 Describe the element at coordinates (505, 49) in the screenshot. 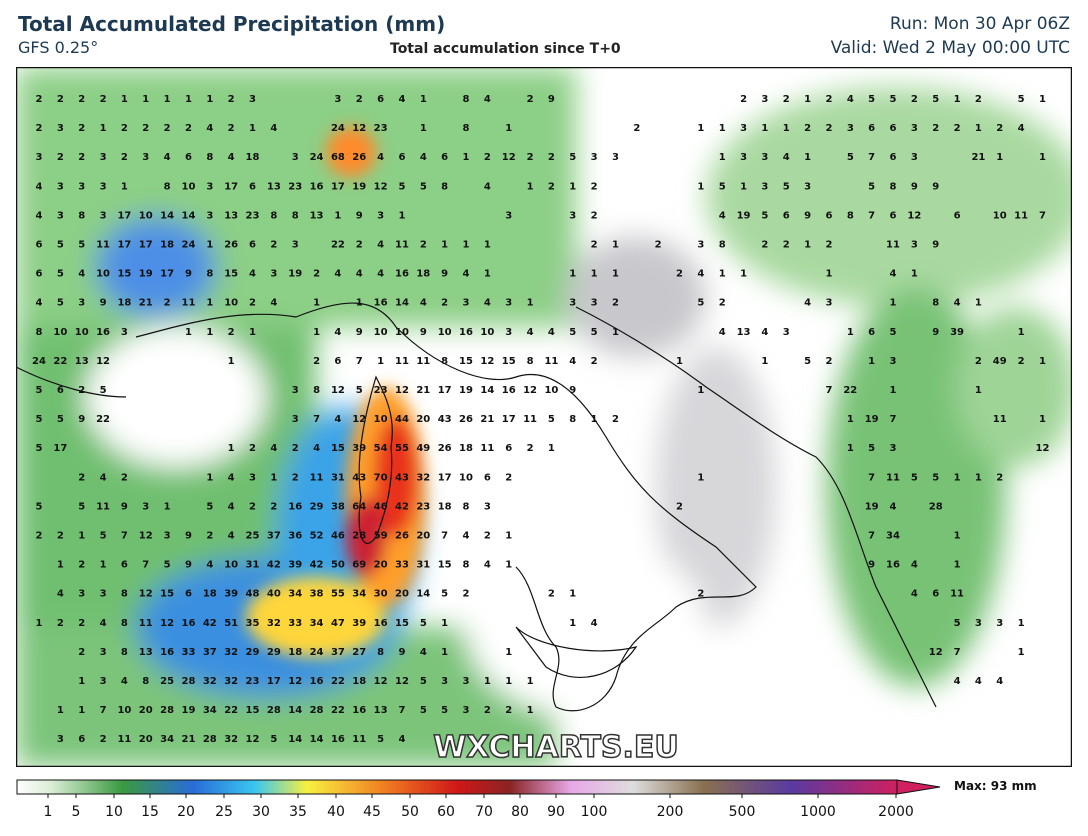

I see `subtitle: Total accumulation since T+0` at that location.